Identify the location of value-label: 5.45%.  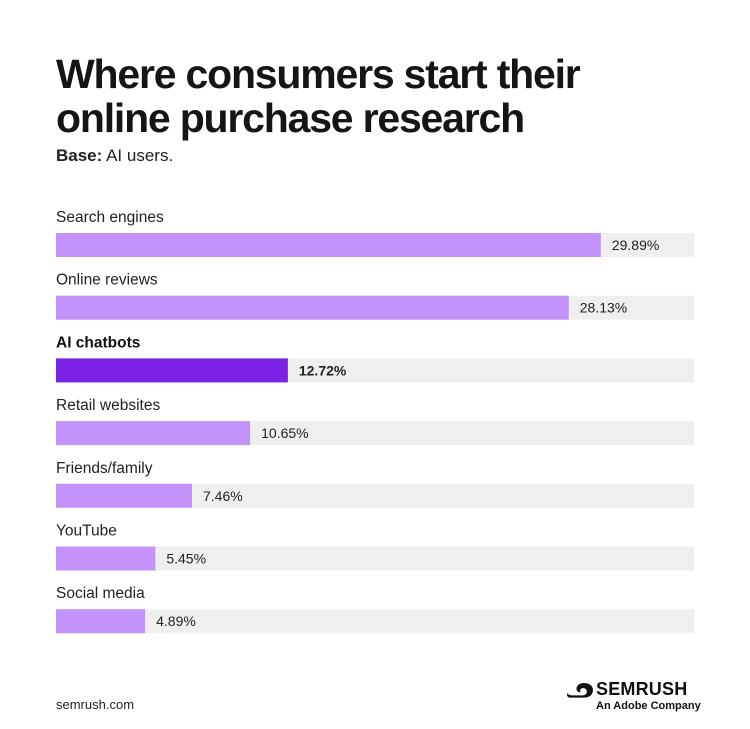
(186, 559).